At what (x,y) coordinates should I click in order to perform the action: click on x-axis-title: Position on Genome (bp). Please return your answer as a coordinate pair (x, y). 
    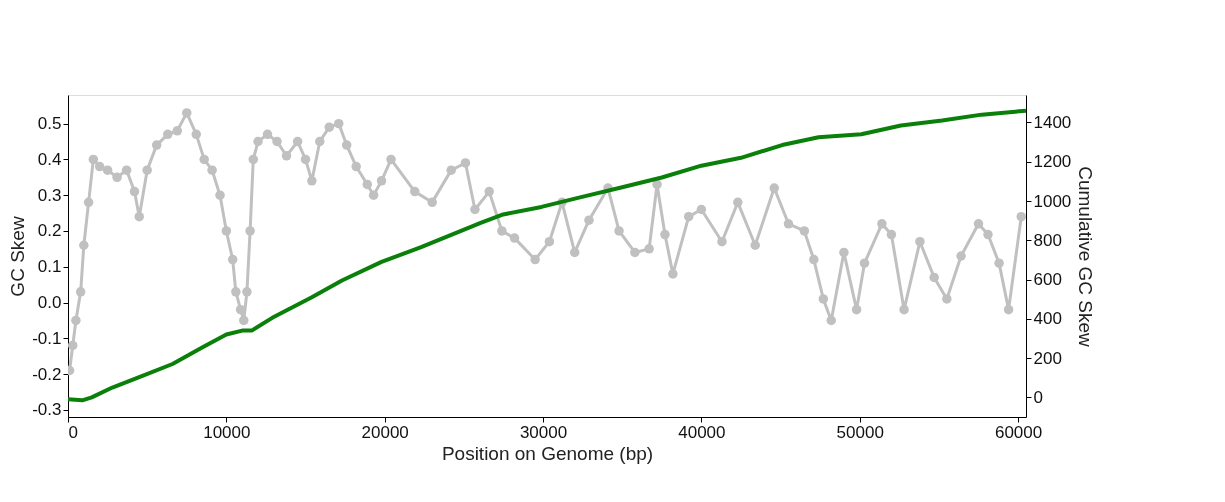
    Looking at the image, I should click on (547, 453).